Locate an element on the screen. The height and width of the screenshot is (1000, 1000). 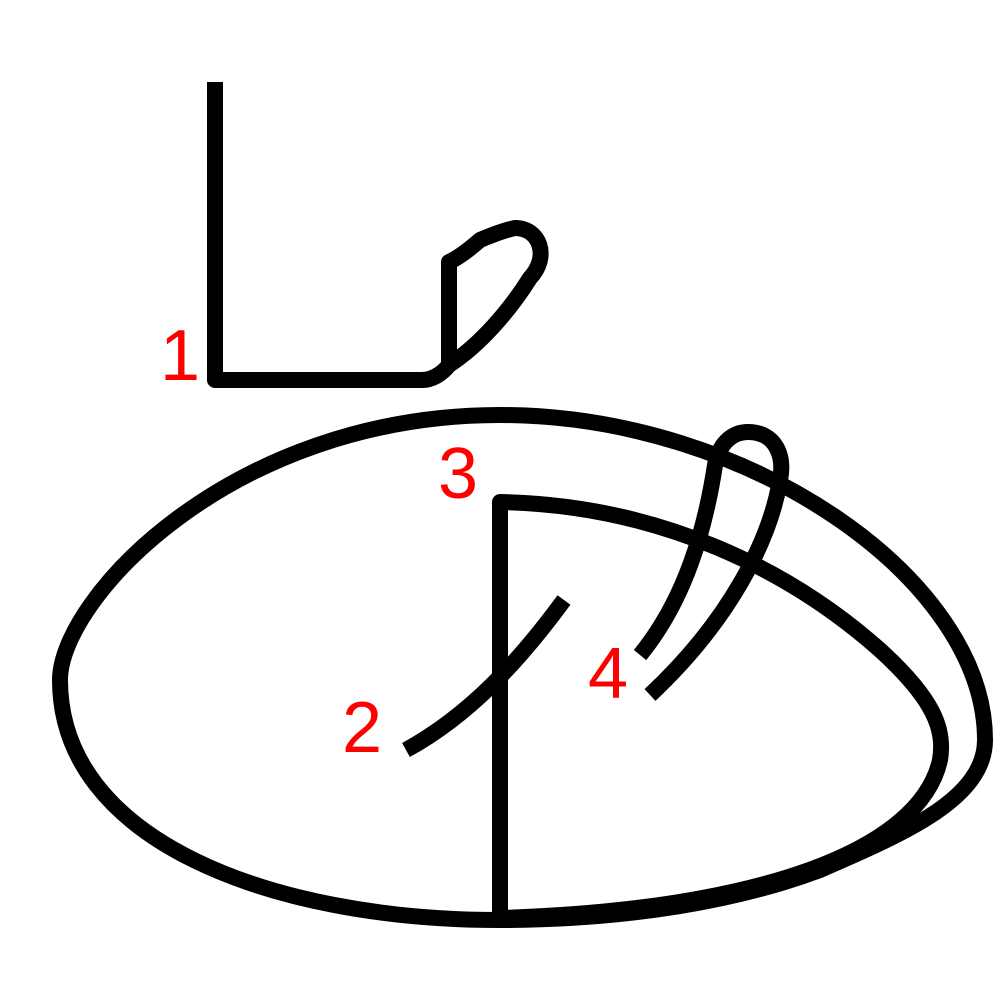
stroke-label-2: 2 is located at coordinates (362, 728).